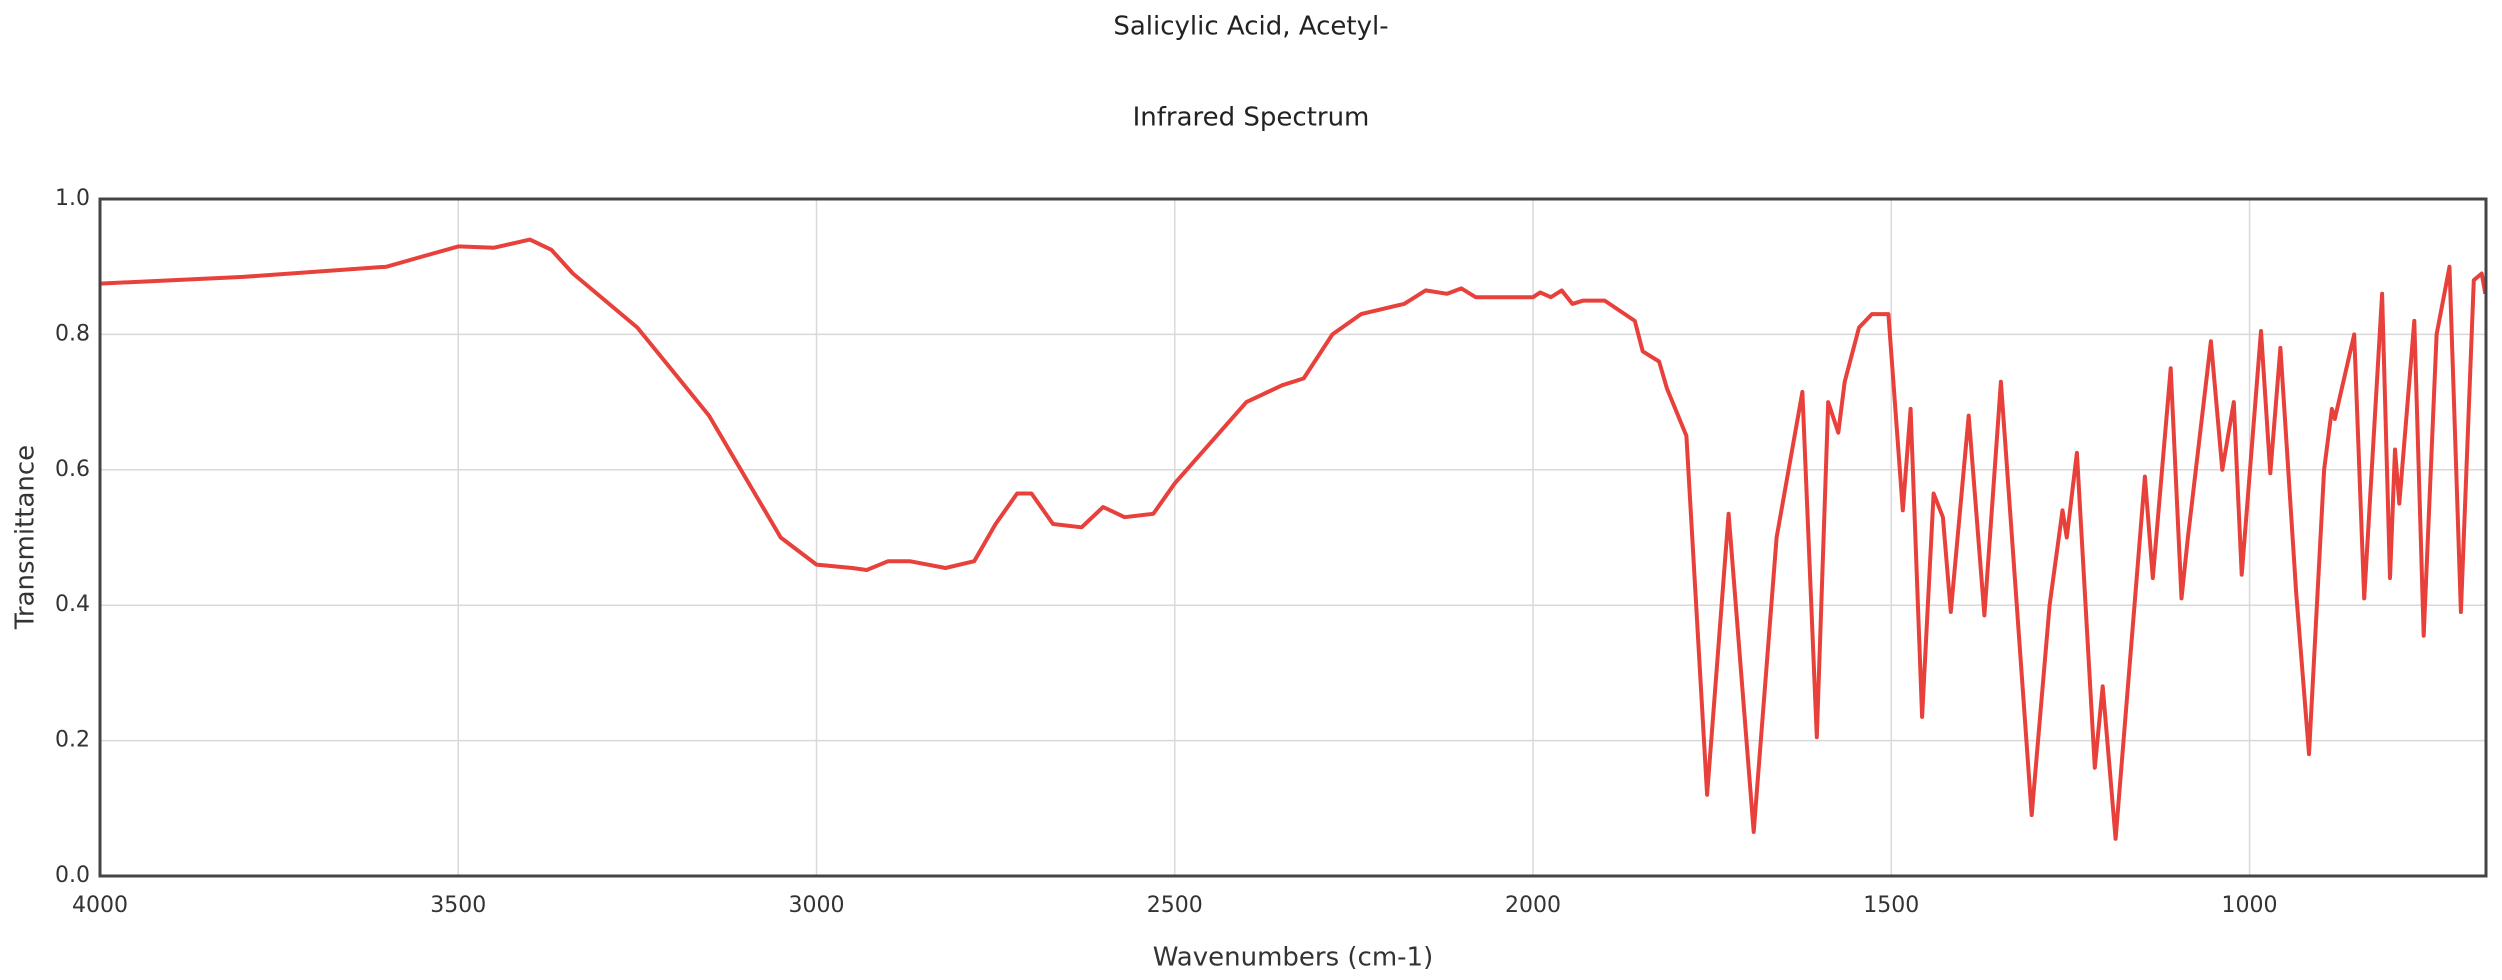 The width and height of the screenshot is (2502, 980). Describe the element at coordinates (26, 537) in the screenshot. I see `y-axis-label: Transmittance` at that location.